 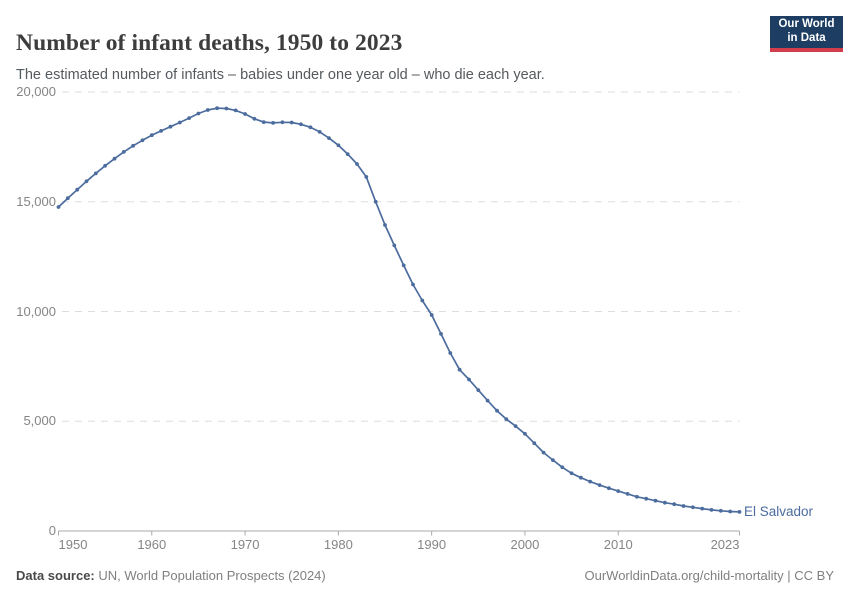 What do you see at coordinates (209, 42) in the screenshot?
I see `page-title: Number of infant deaths, 1950 to 2023` at bounding box center [209, 42].